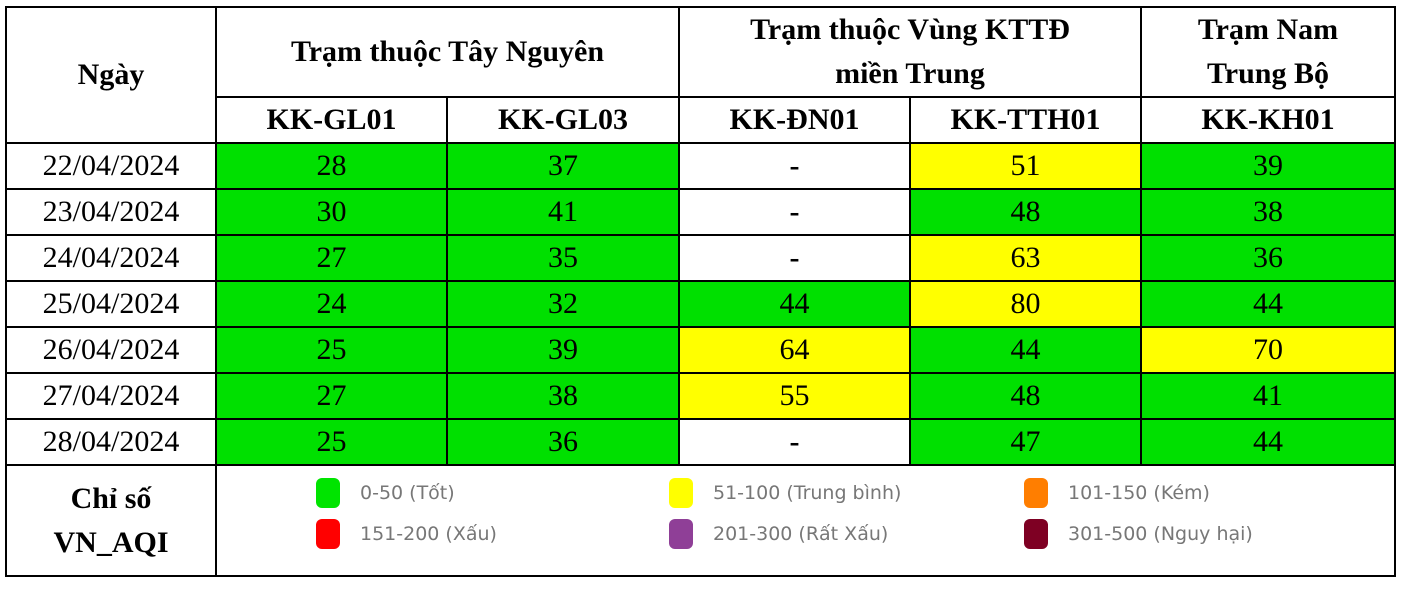 The width and height of the screenshot is (1401, 592). What do you see at coordinates (910, 52) in the screenshot?
I see `group-header-kttd-mien-trung: Trạm thuộc Vùng KTTĐ miền Trung` at bounding box center [910, 52].